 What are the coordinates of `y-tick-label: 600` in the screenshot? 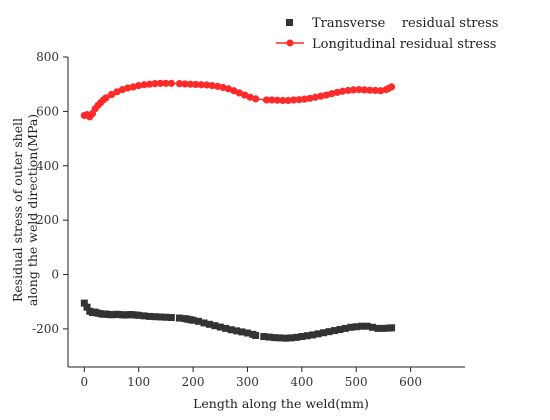 It's located at (47, 111).